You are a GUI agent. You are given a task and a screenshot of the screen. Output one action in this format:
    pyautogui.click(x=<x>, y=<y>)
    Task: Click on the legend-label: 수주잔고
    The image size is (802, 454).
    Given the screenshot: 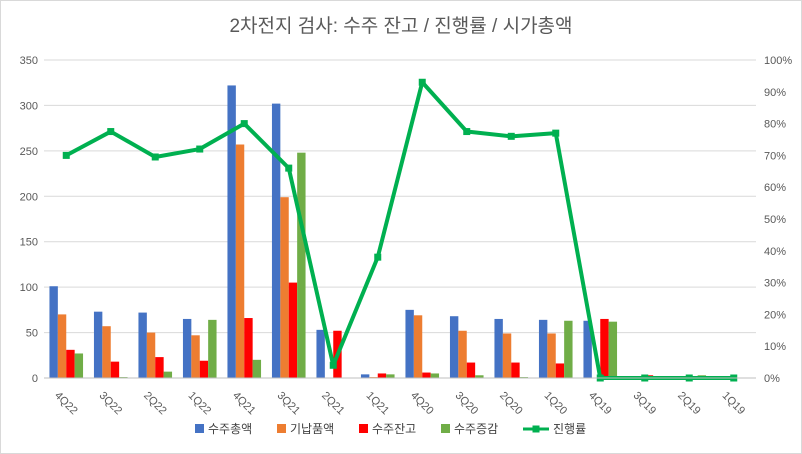 What is the action you would take?
    pyautogui.click(x=394, y=429)
    